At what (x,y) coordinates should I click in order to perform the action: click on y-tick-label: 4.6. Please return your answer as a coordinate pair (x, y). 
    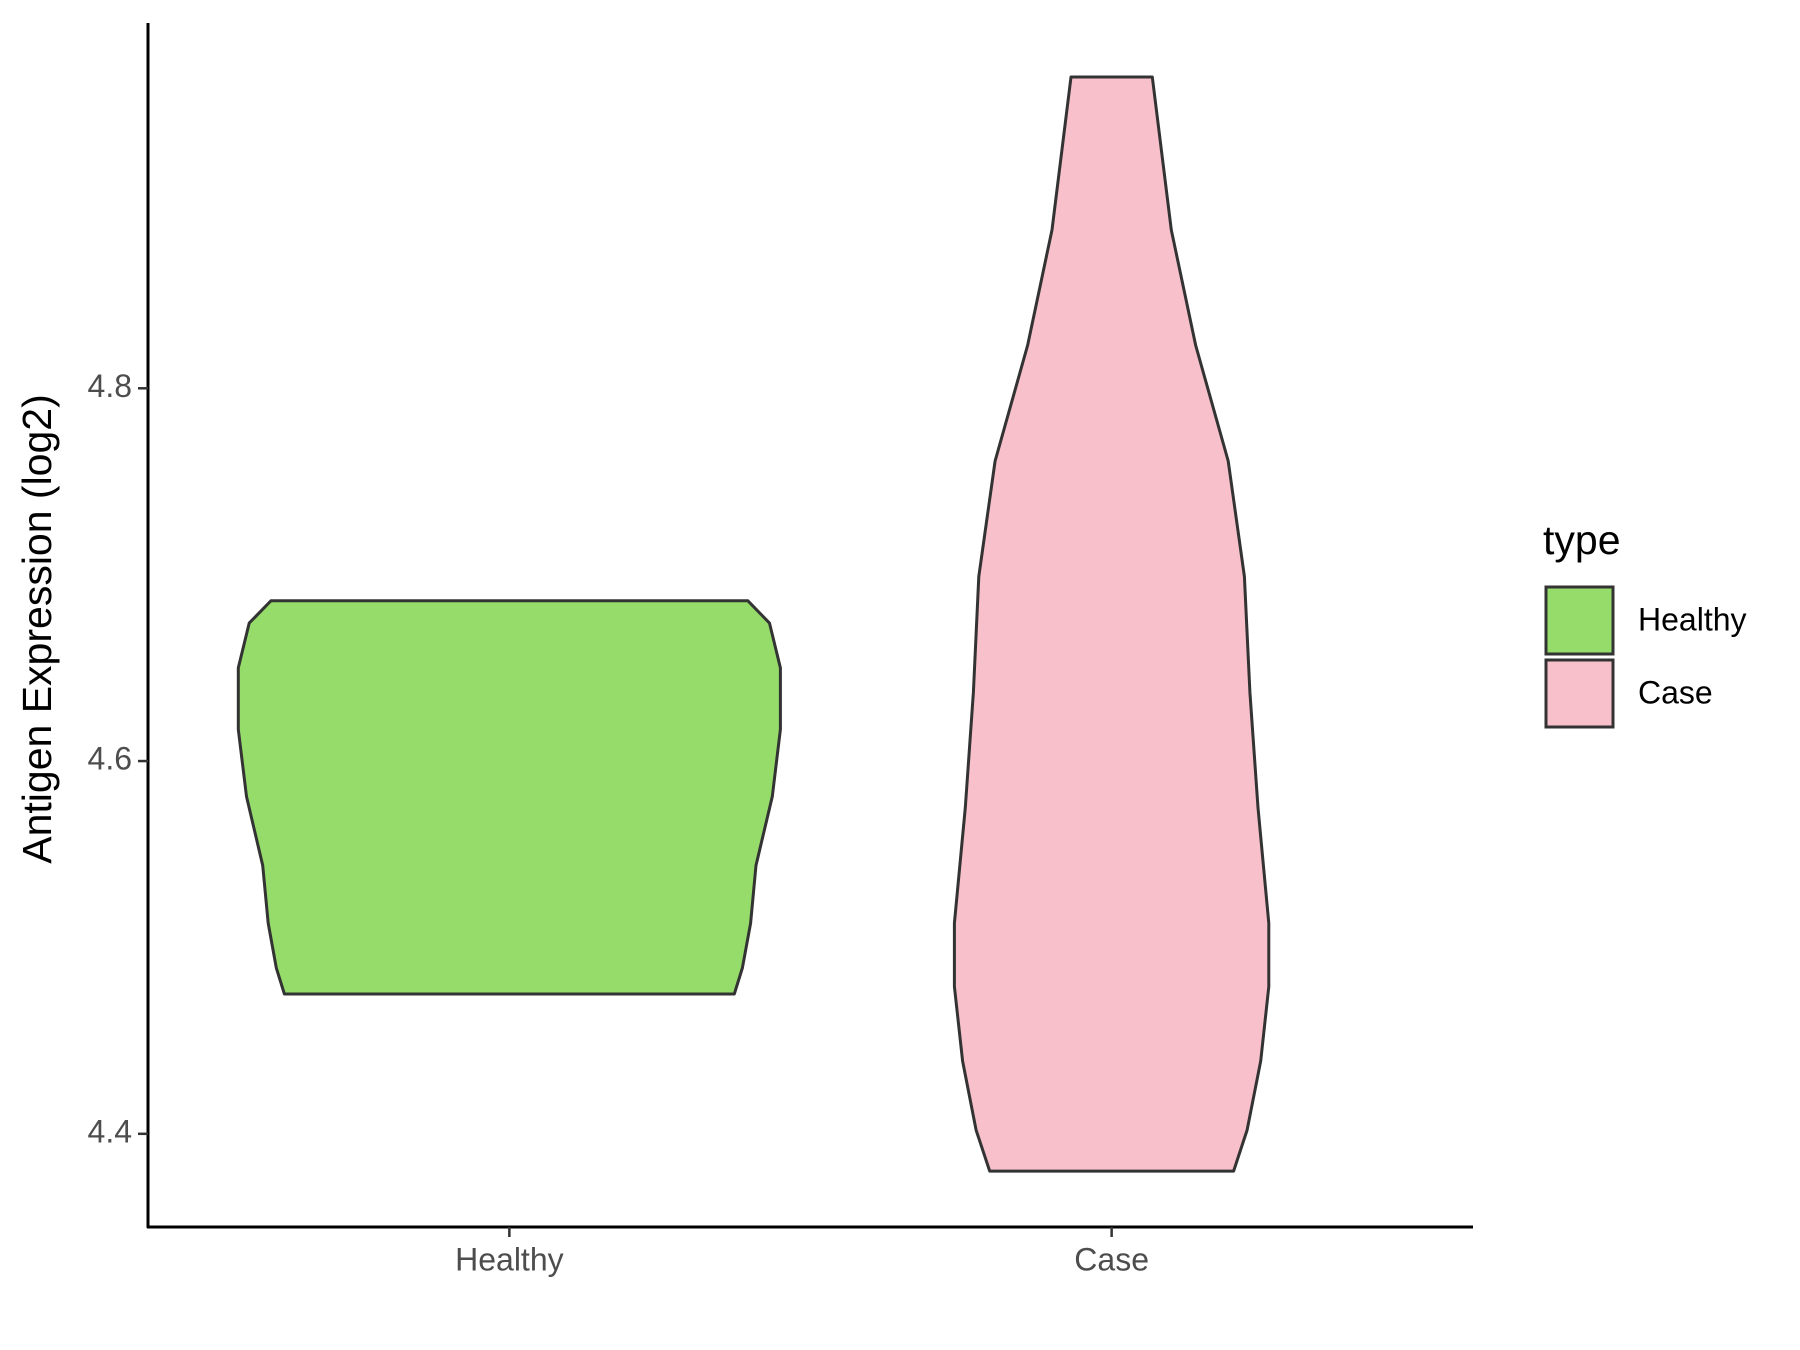
    Looking at the image, I should click on (110, 759).